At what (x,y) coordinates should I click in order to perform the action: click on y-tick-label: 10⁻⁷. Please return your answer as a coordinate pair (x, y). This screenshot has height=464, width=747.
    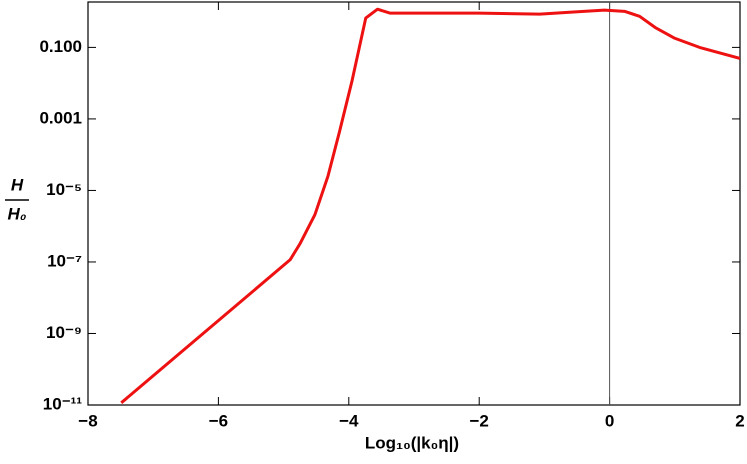
    Looking at the image, I should click on (64, 260).